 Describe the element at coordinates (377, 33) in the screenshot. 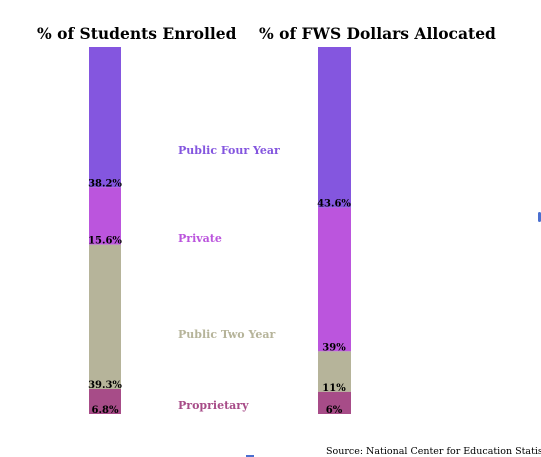

I see `chart-title-fws-dollars: % of FWS Dollars Allocated` at that location.